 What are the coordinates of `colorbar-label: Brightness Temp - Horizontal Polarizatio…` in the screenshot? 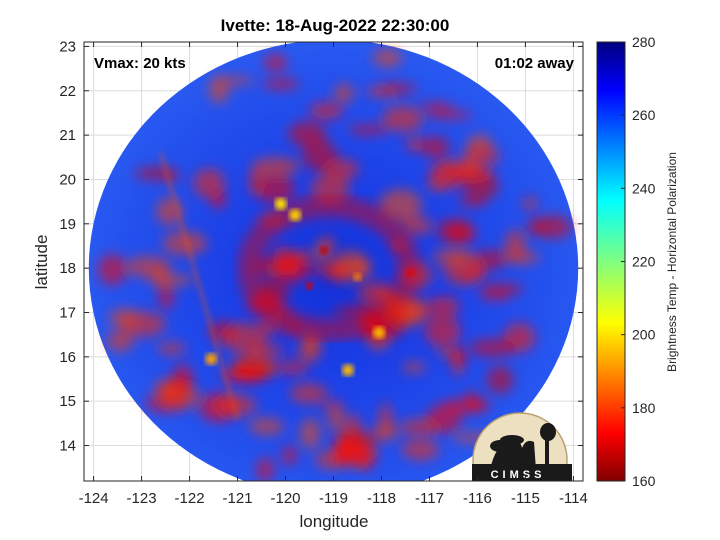 It's located at (672, 262).